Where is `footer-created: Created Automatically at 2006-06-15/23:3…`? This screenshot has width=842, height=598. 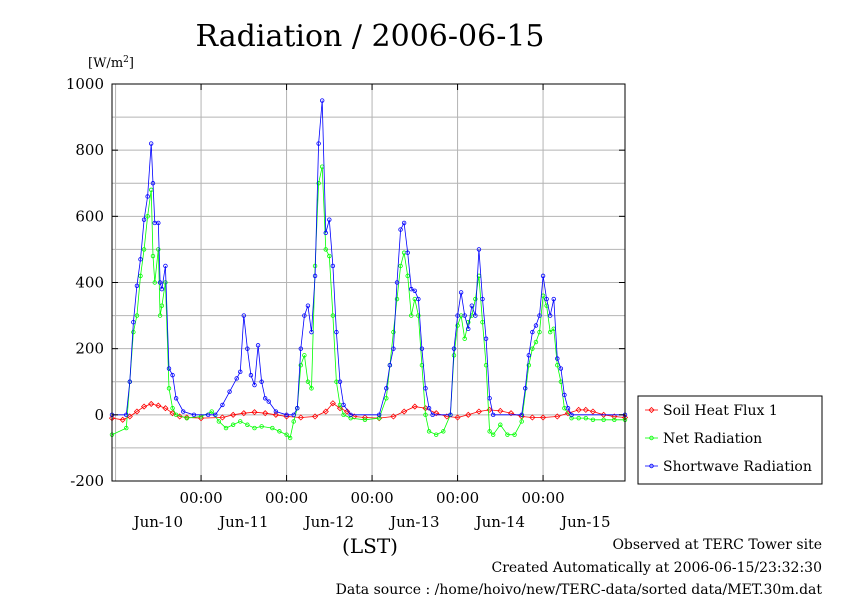
footer-created: Created Automatically at 2006-06-15/23:3… is located at coordinates (656, 568).